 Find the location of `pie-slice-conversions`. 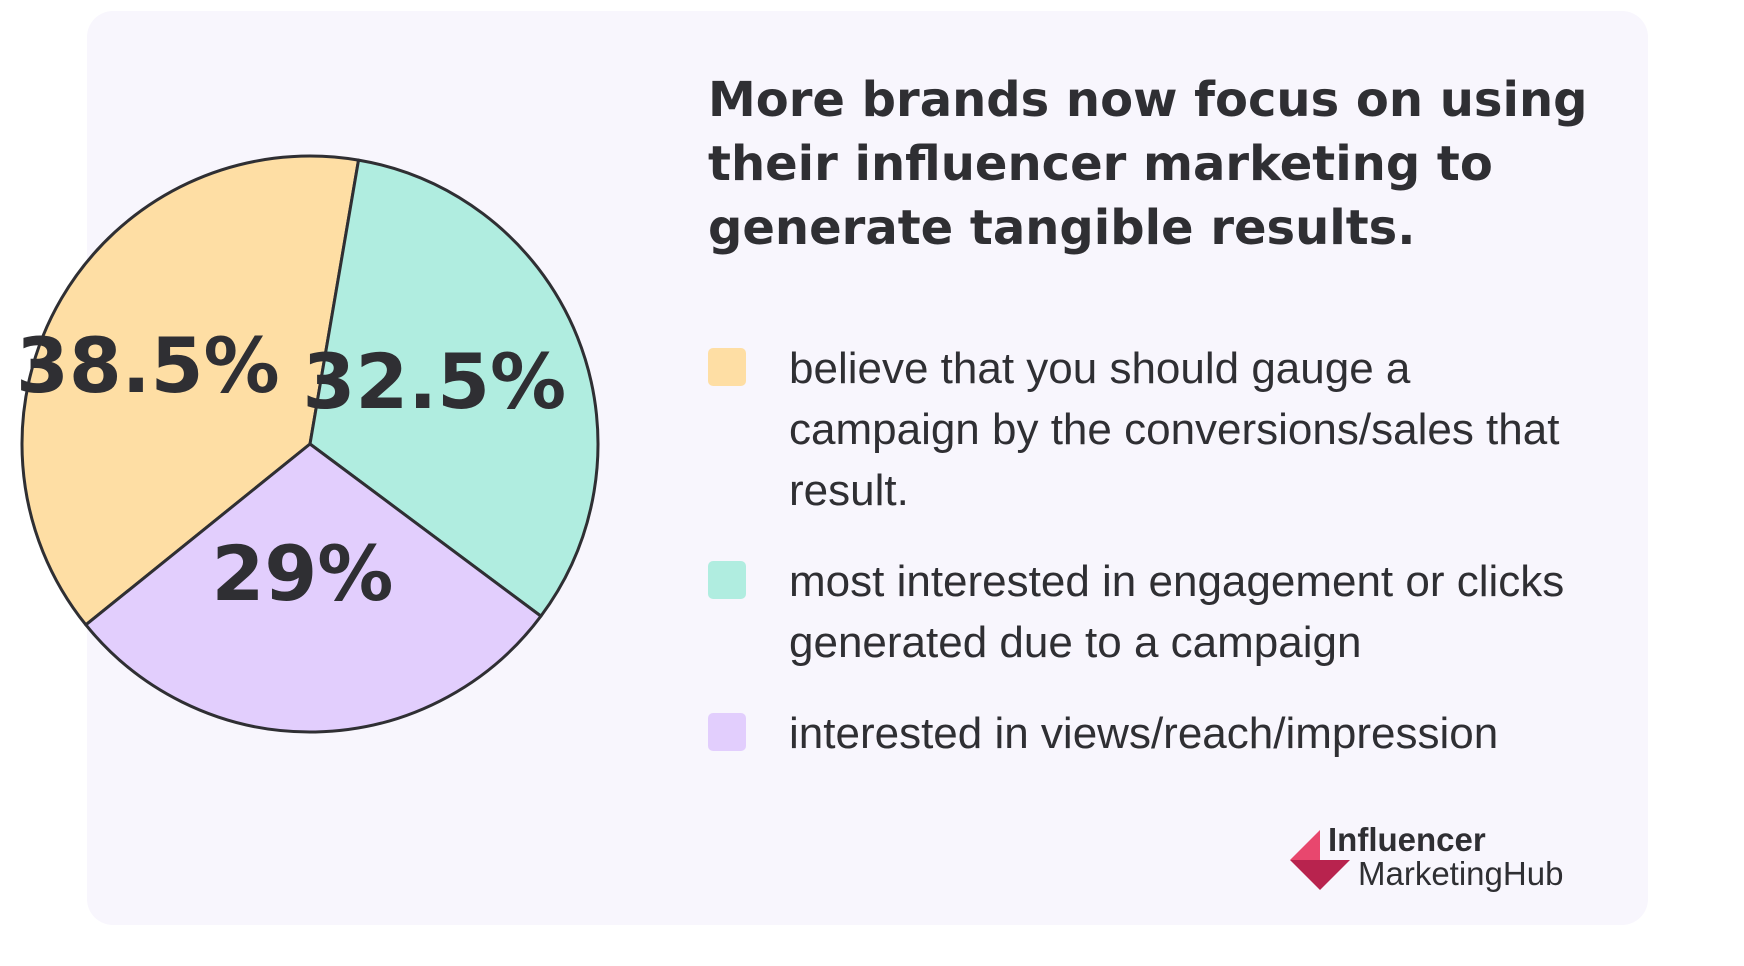

pie-slice-conversions is located at coordinates (190, 390).